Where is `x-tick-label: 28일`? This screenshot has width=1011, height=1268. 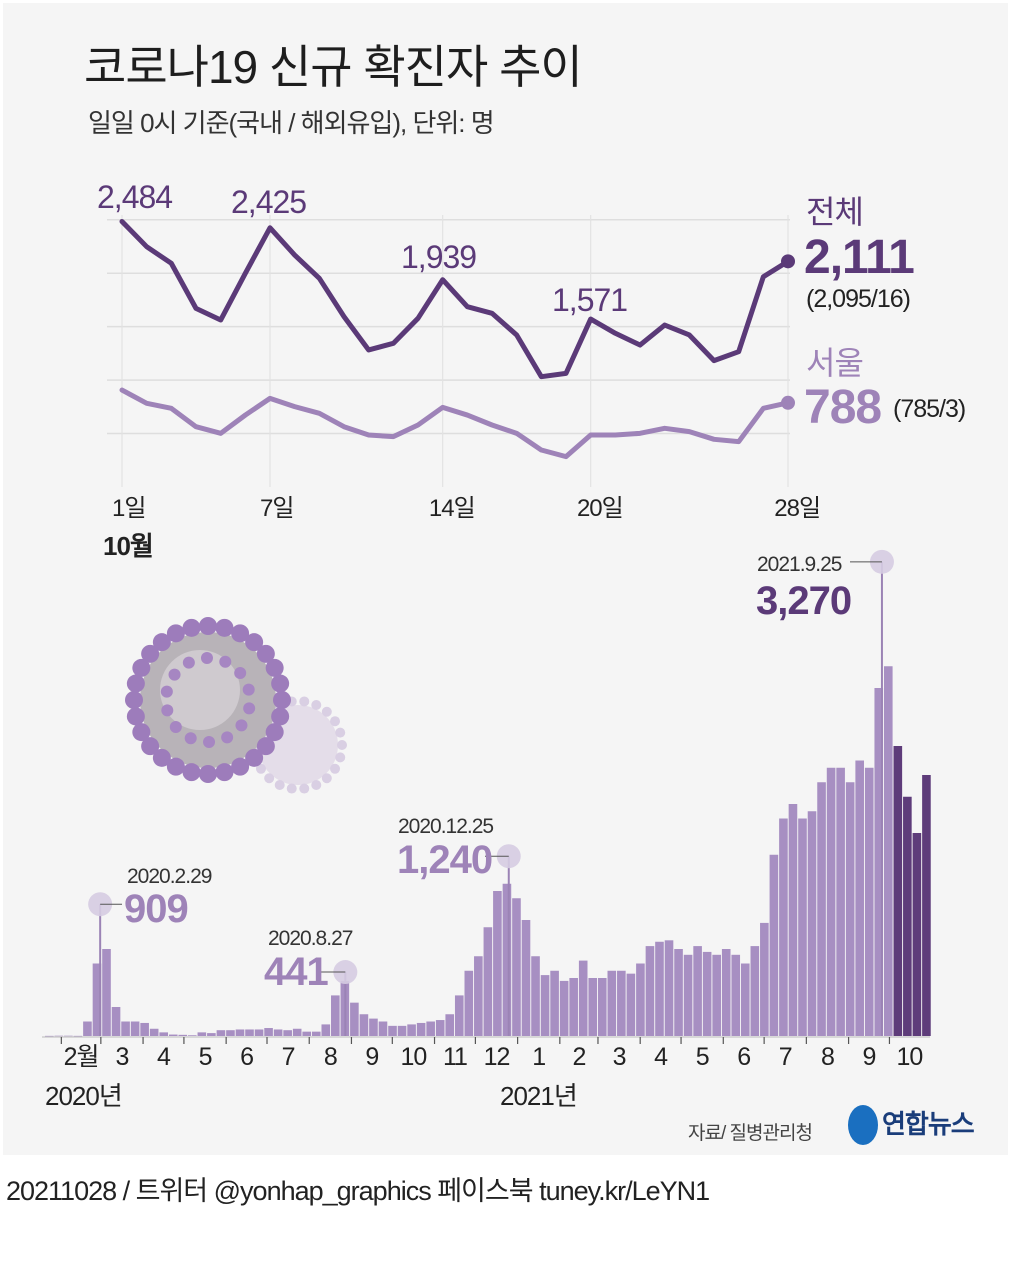
x-tick-label: 28일 is located at coordinates (797, 508).